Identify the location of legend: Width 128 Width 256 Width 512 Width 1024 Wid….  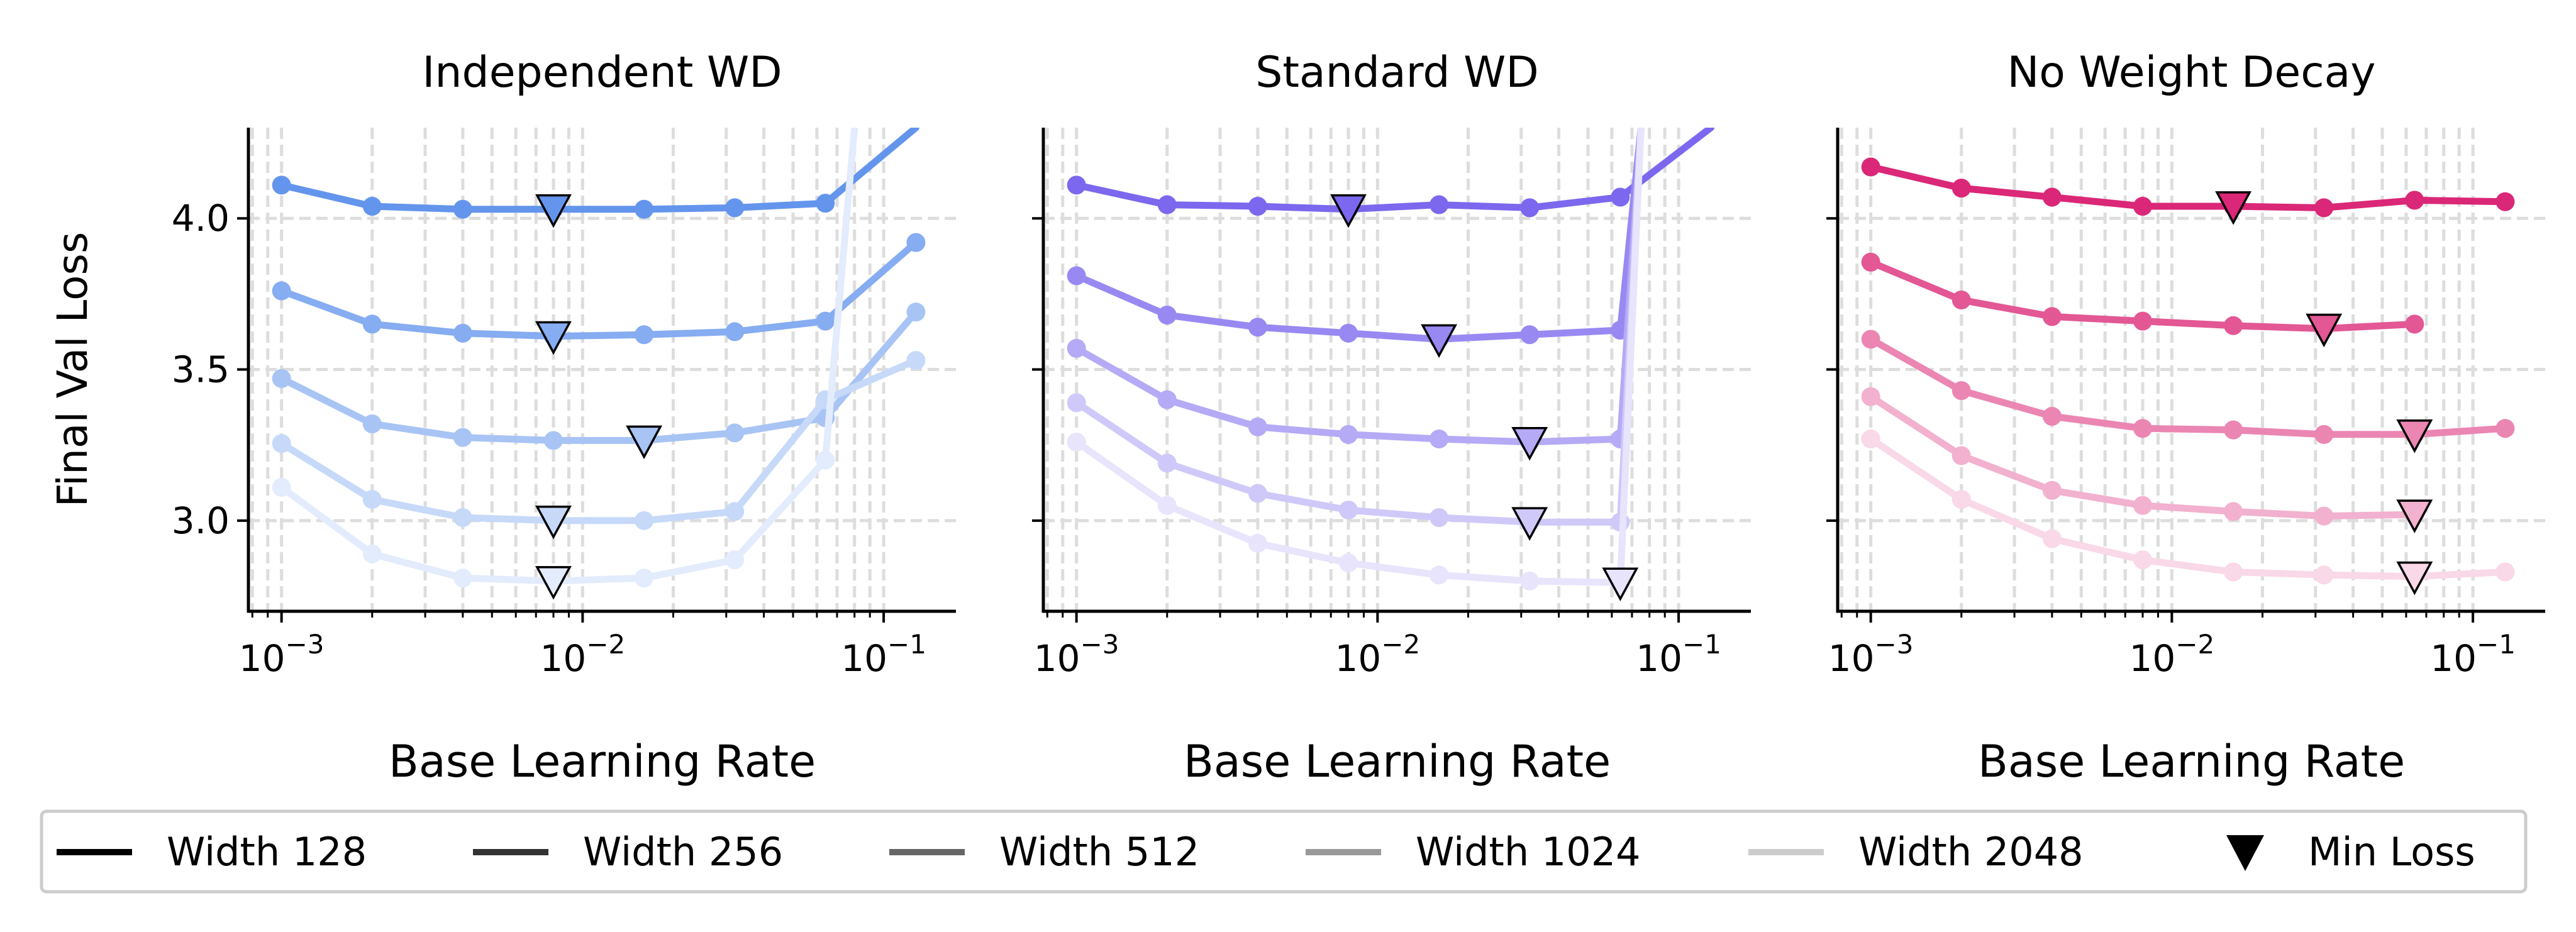
(1284, 852).